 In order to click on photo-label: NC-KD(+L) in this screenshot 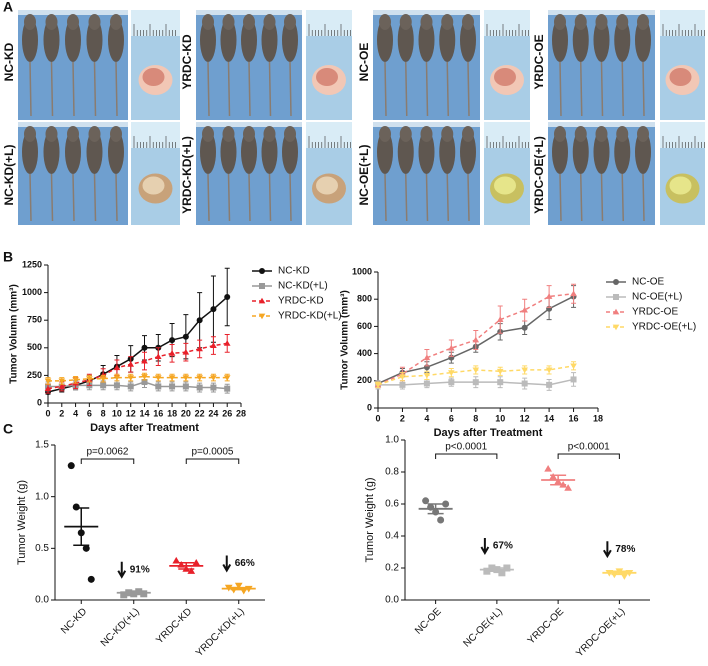, I will do `click(9, 175)`.